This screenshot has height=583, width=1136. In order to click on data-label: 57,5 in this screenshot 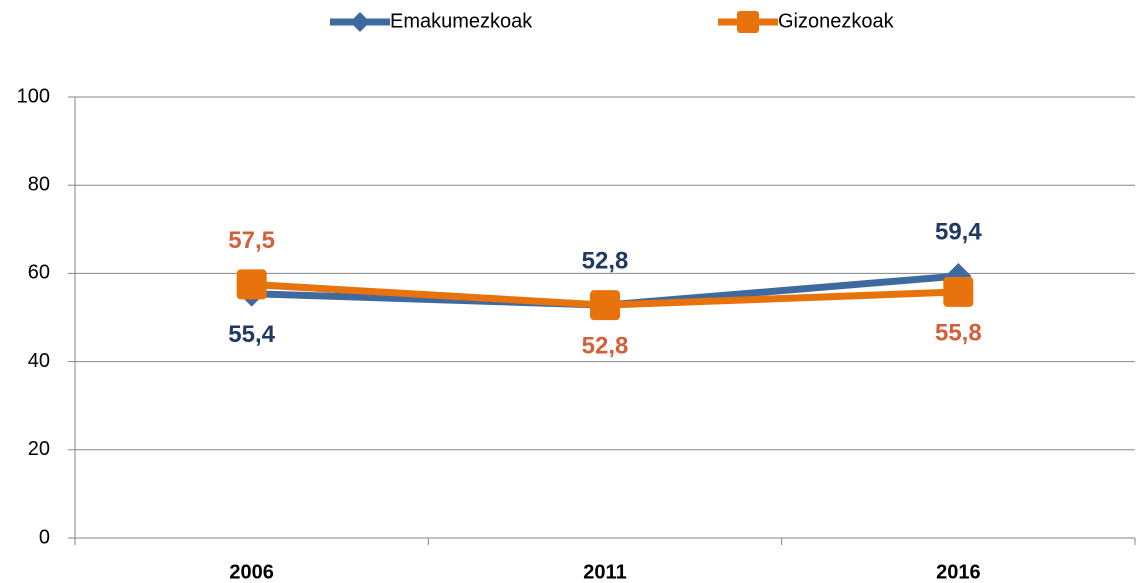, I will do `click(251, 240)`.